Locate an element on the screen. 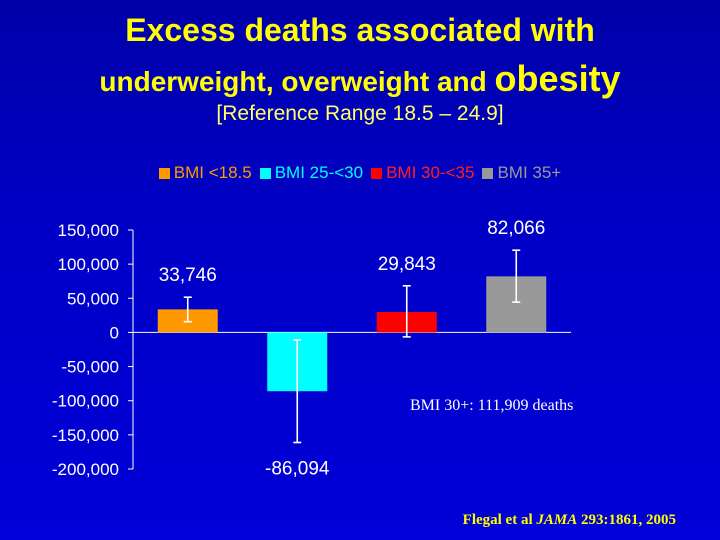 The width and height of the screenshot is (720, 540). citation-journal: JAMA is located at coordinates (557, 520).